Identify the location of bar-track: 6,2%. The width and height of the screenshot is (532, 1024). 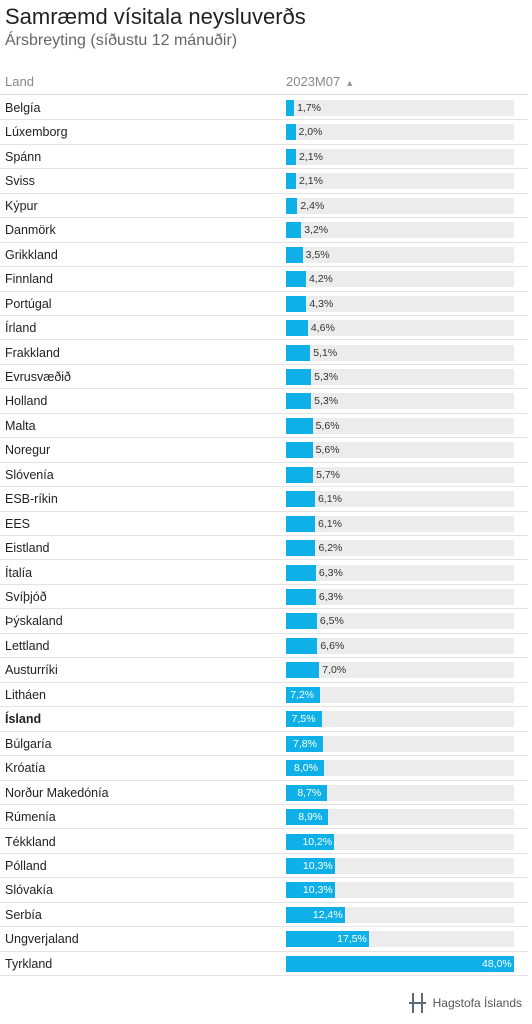
(400, 548).